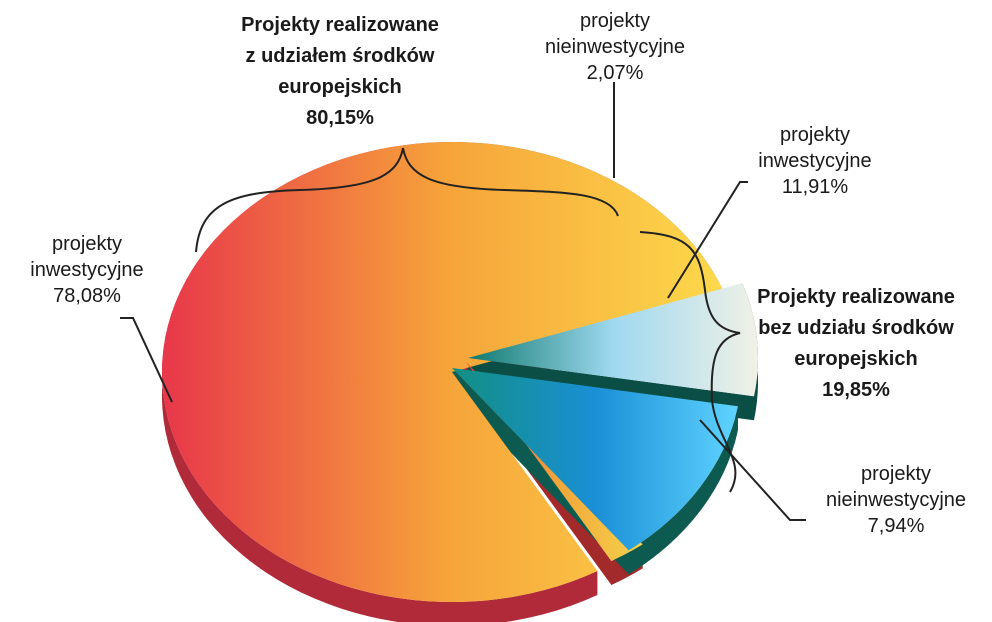 The height and width of the screenshot is (622, 992). Describe the element at coordinates (87, 296) in the screenshot. I see `label-value: 78,08%` at that location.